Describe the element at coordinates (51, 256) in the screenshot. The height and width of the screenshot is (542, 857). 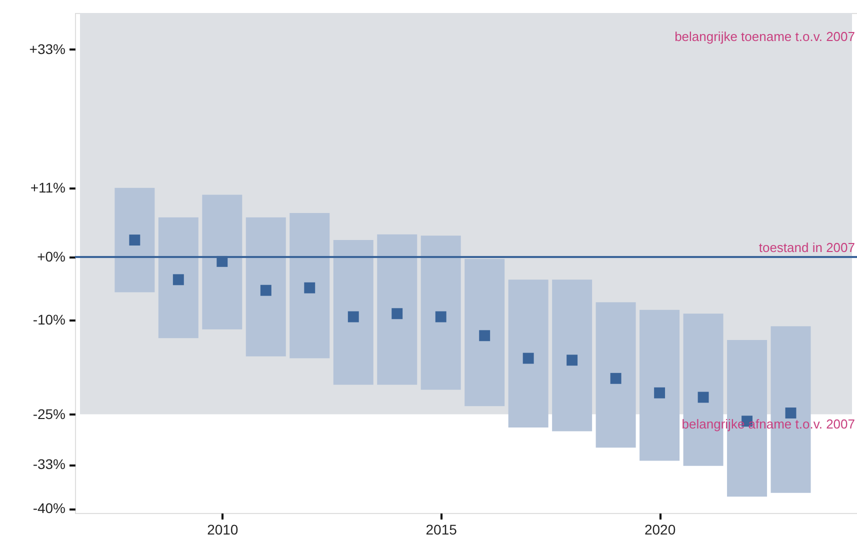
I see `y-tick-label: +0%` at that location.